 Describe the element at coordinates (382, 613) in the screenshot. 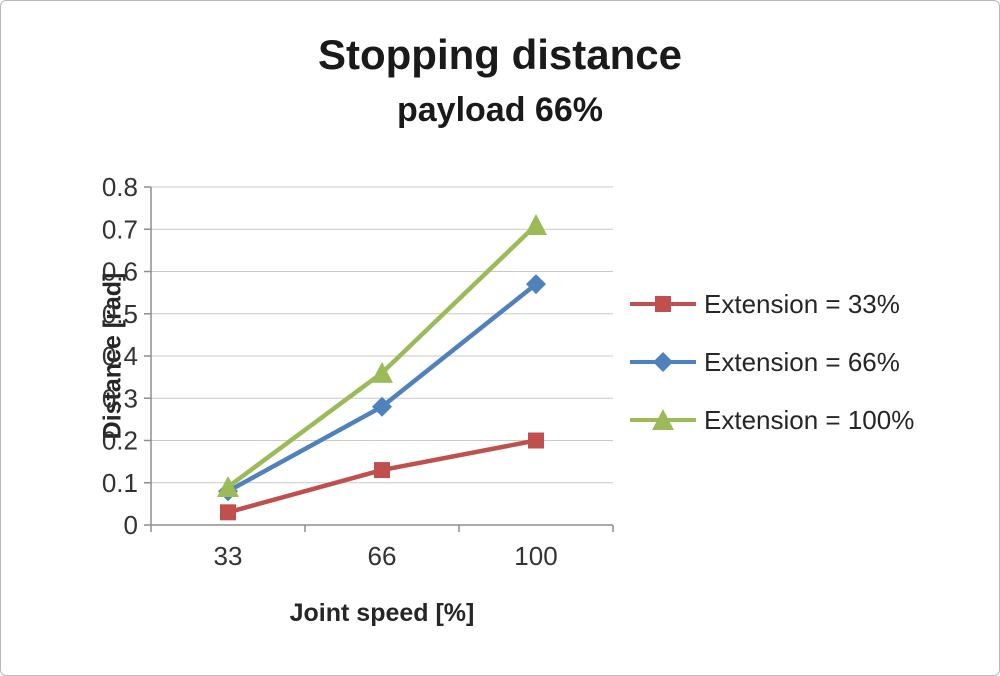

I see `x-axis-title: Joint speed [%]` at that location.